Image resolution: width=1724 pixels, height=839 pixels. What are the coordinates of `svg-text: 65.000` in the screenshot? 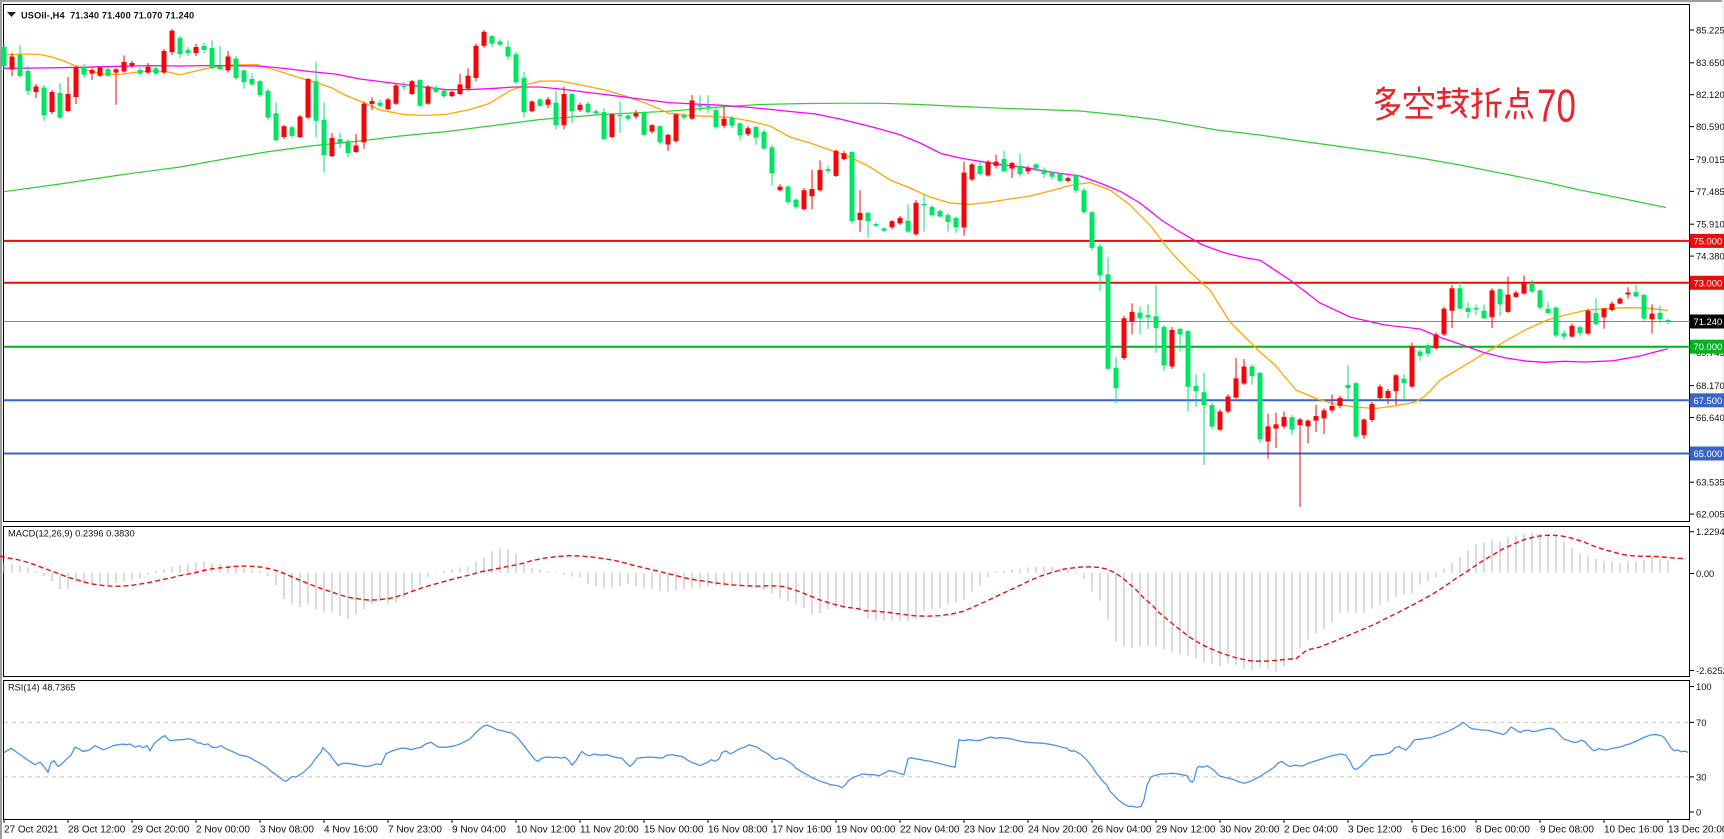 It's located at (1708, 453).